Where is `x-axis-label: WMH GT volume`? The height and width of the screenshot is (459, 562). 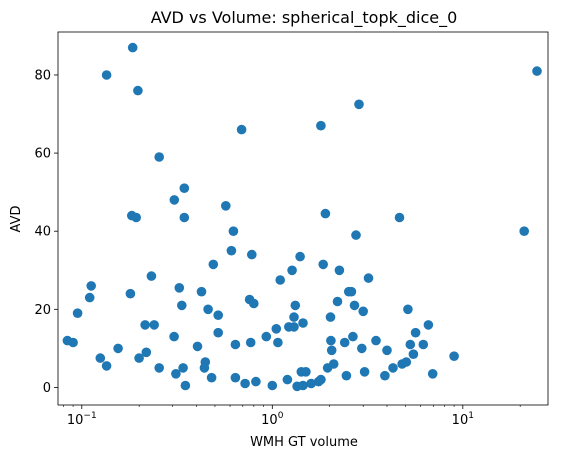
x-axis-label: WMH GT volume is located at coordinates (304, 442).